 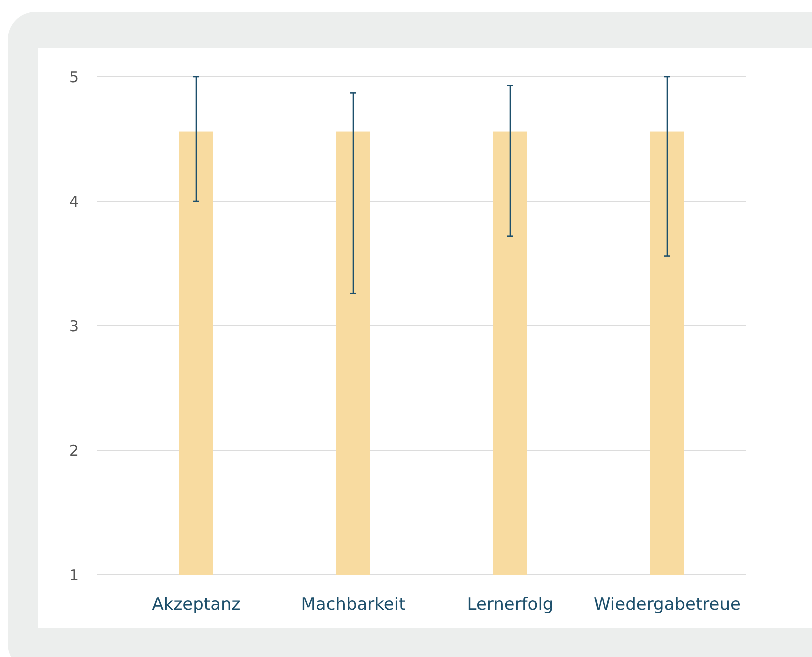 What do you see at coordinates (510, 605) in the screenshot?
I see `x-tick-label: Lernerfolg` at bounding box center [510, 605].